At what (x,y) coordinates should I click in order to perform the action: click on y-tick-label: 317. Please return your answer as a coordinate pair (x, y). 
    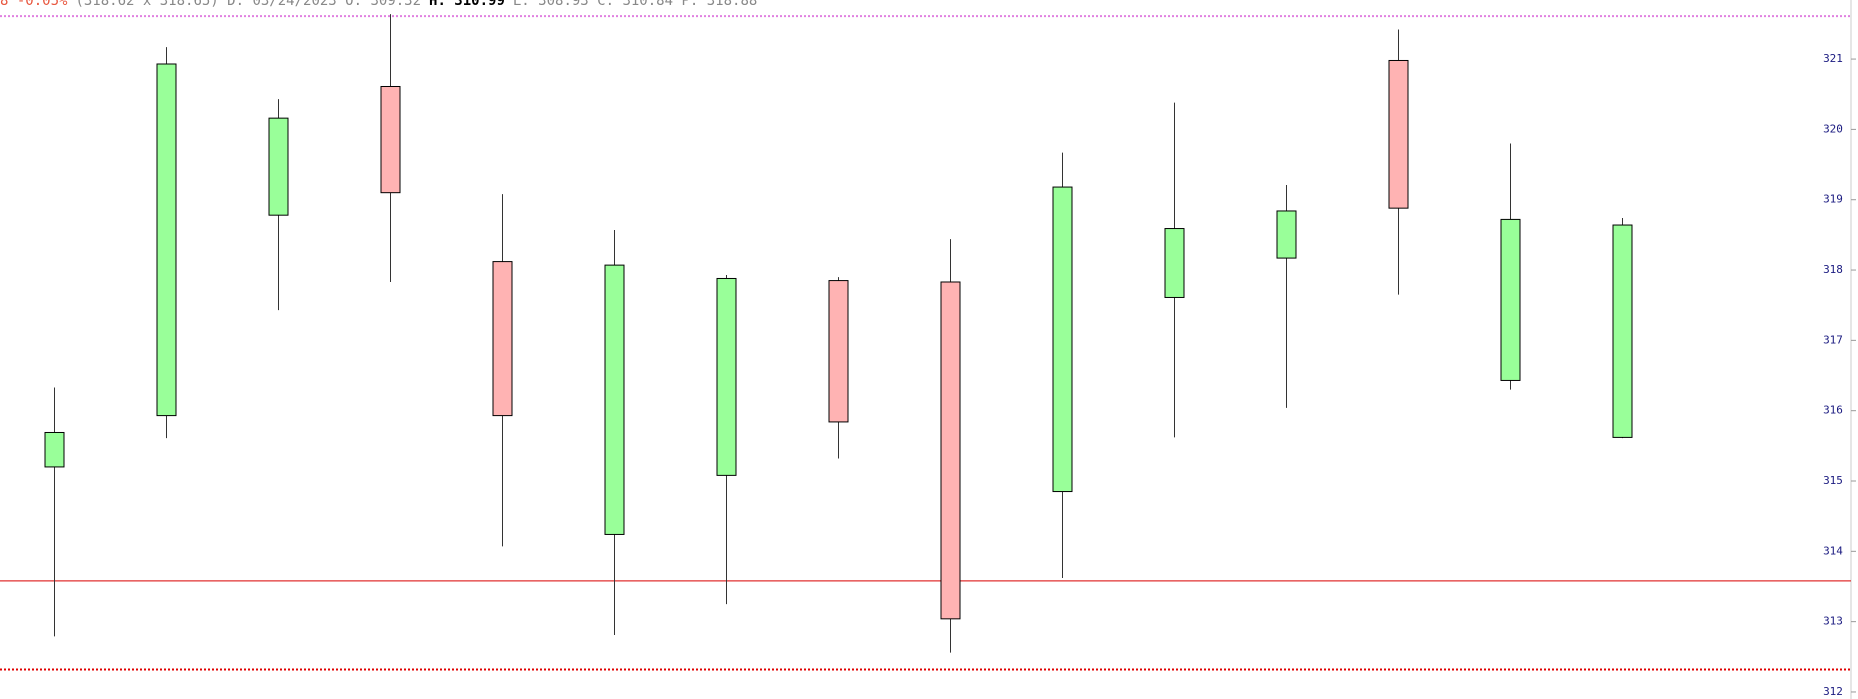
    Looking at the image, I should click on (1833, 339).